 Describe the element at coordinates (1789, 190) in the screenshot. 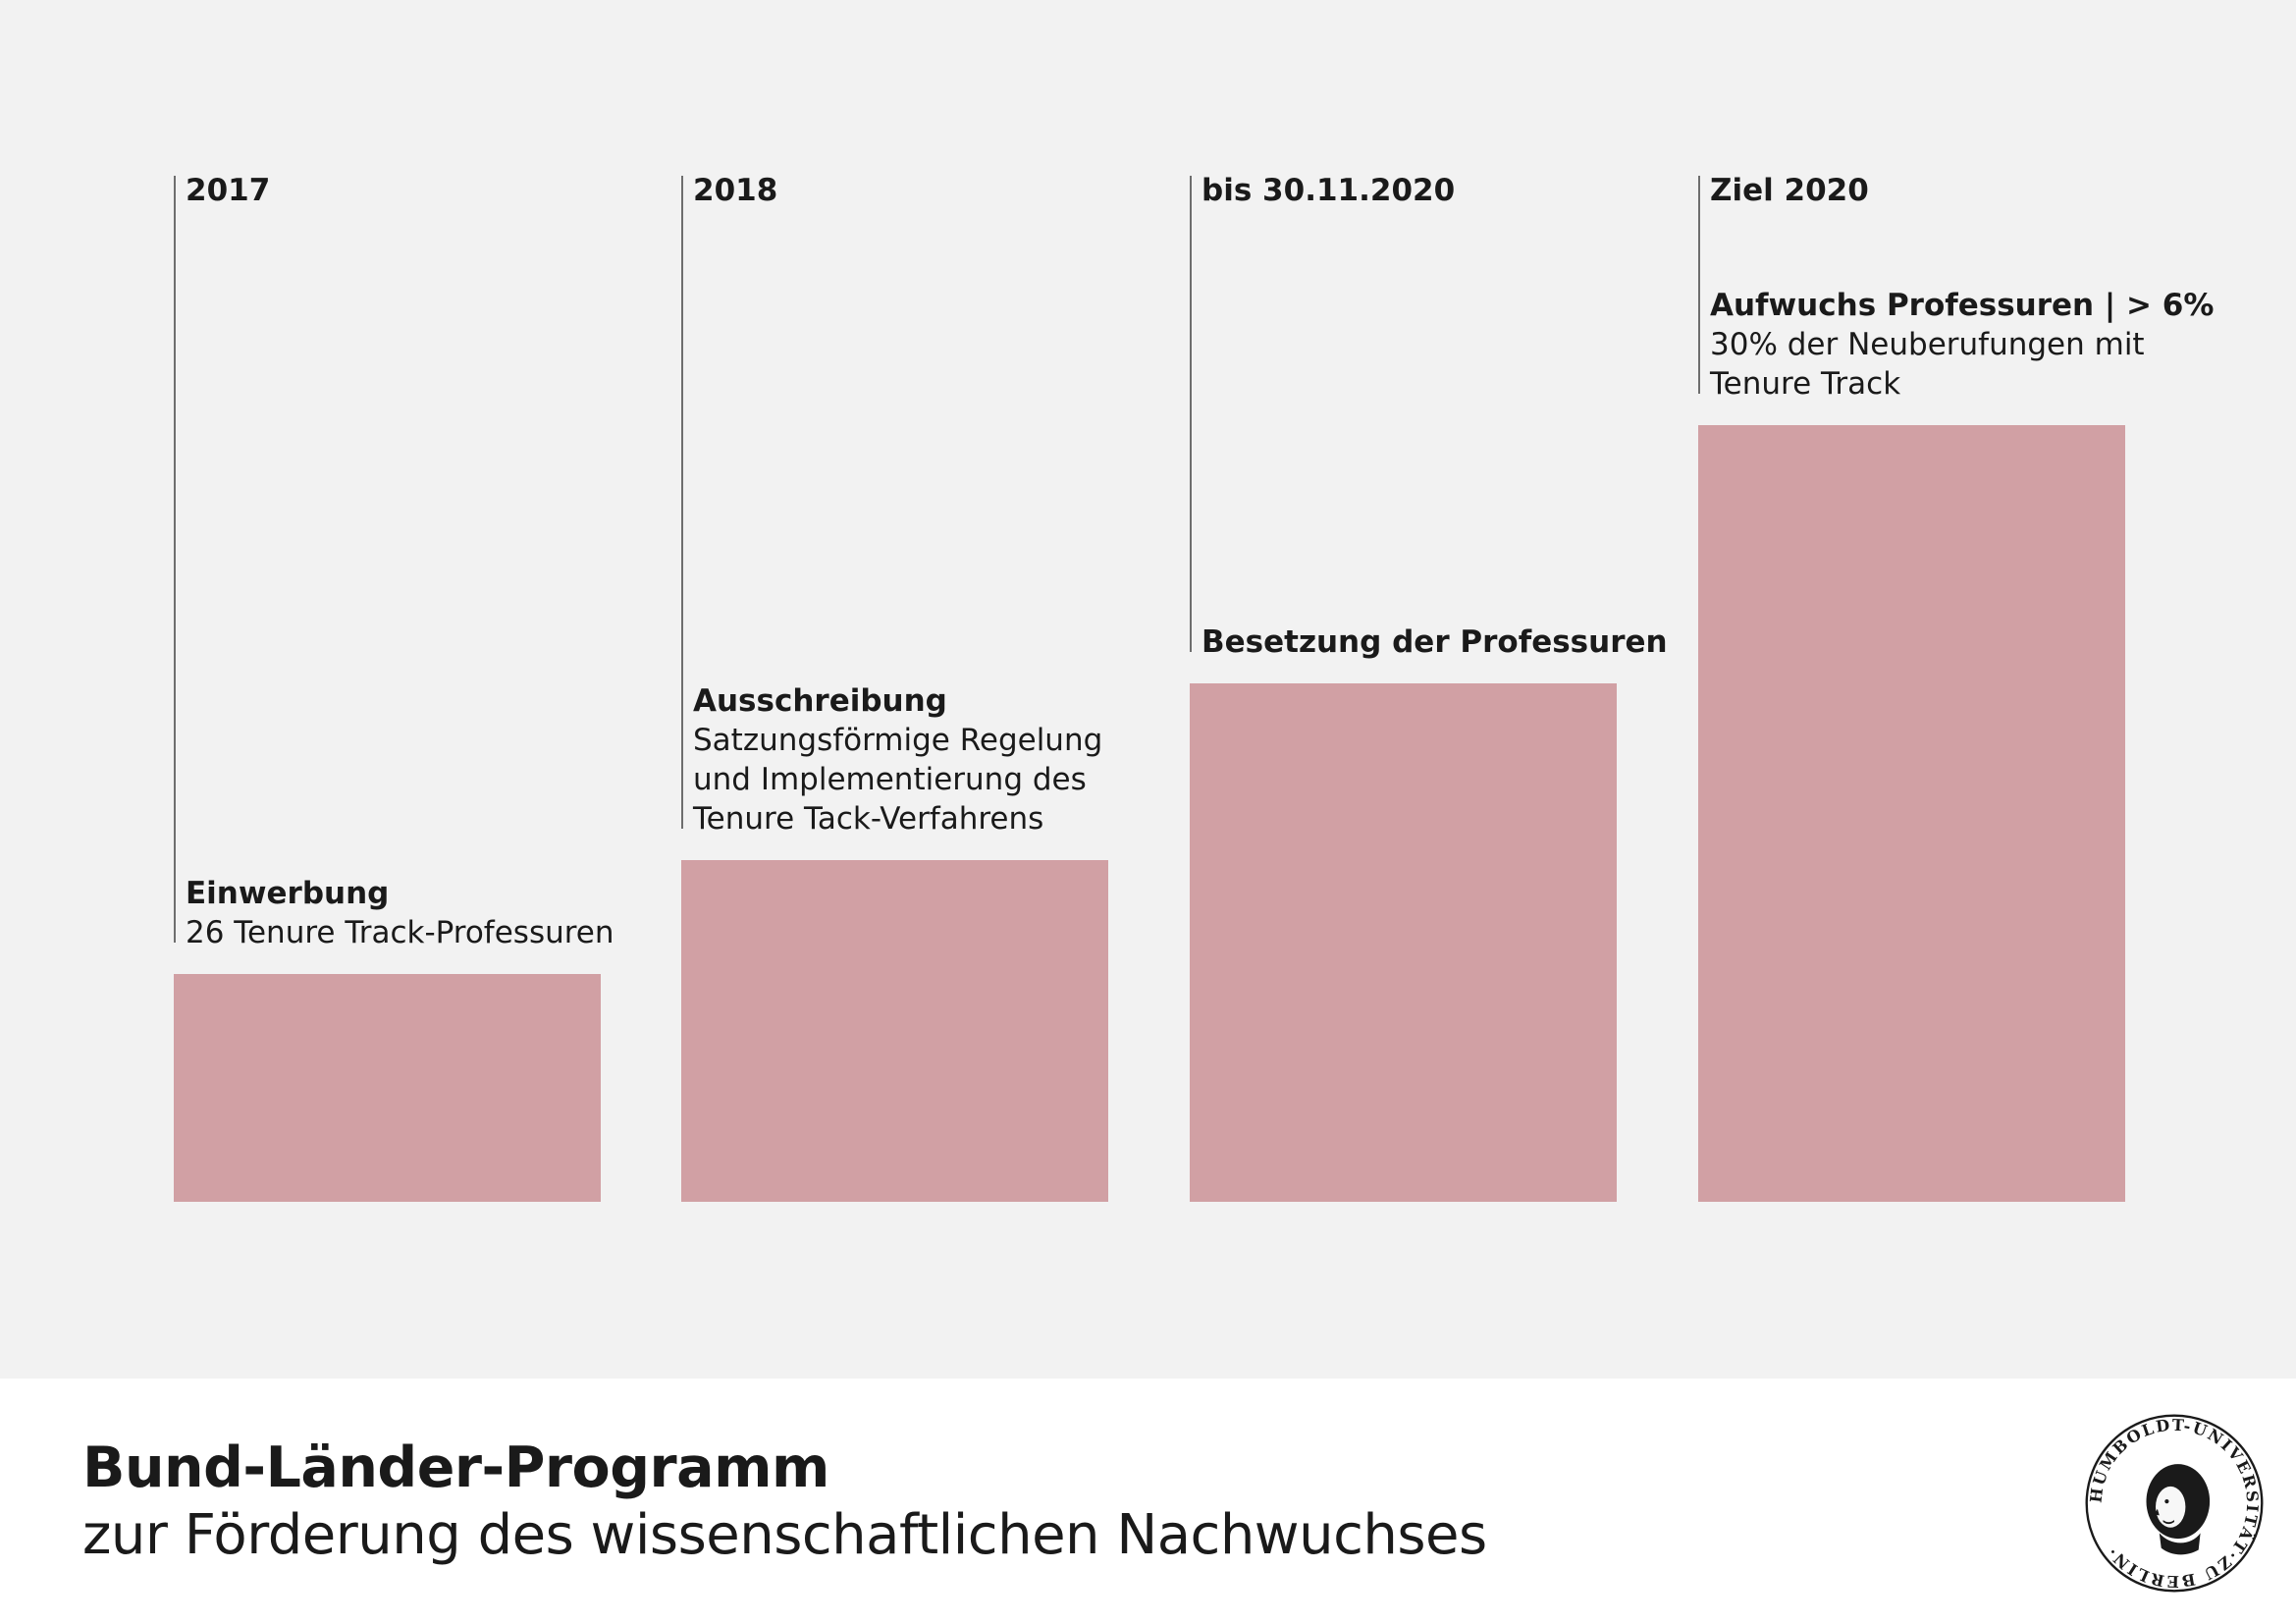

I see `stage-date: Ziel 2020` at that location.